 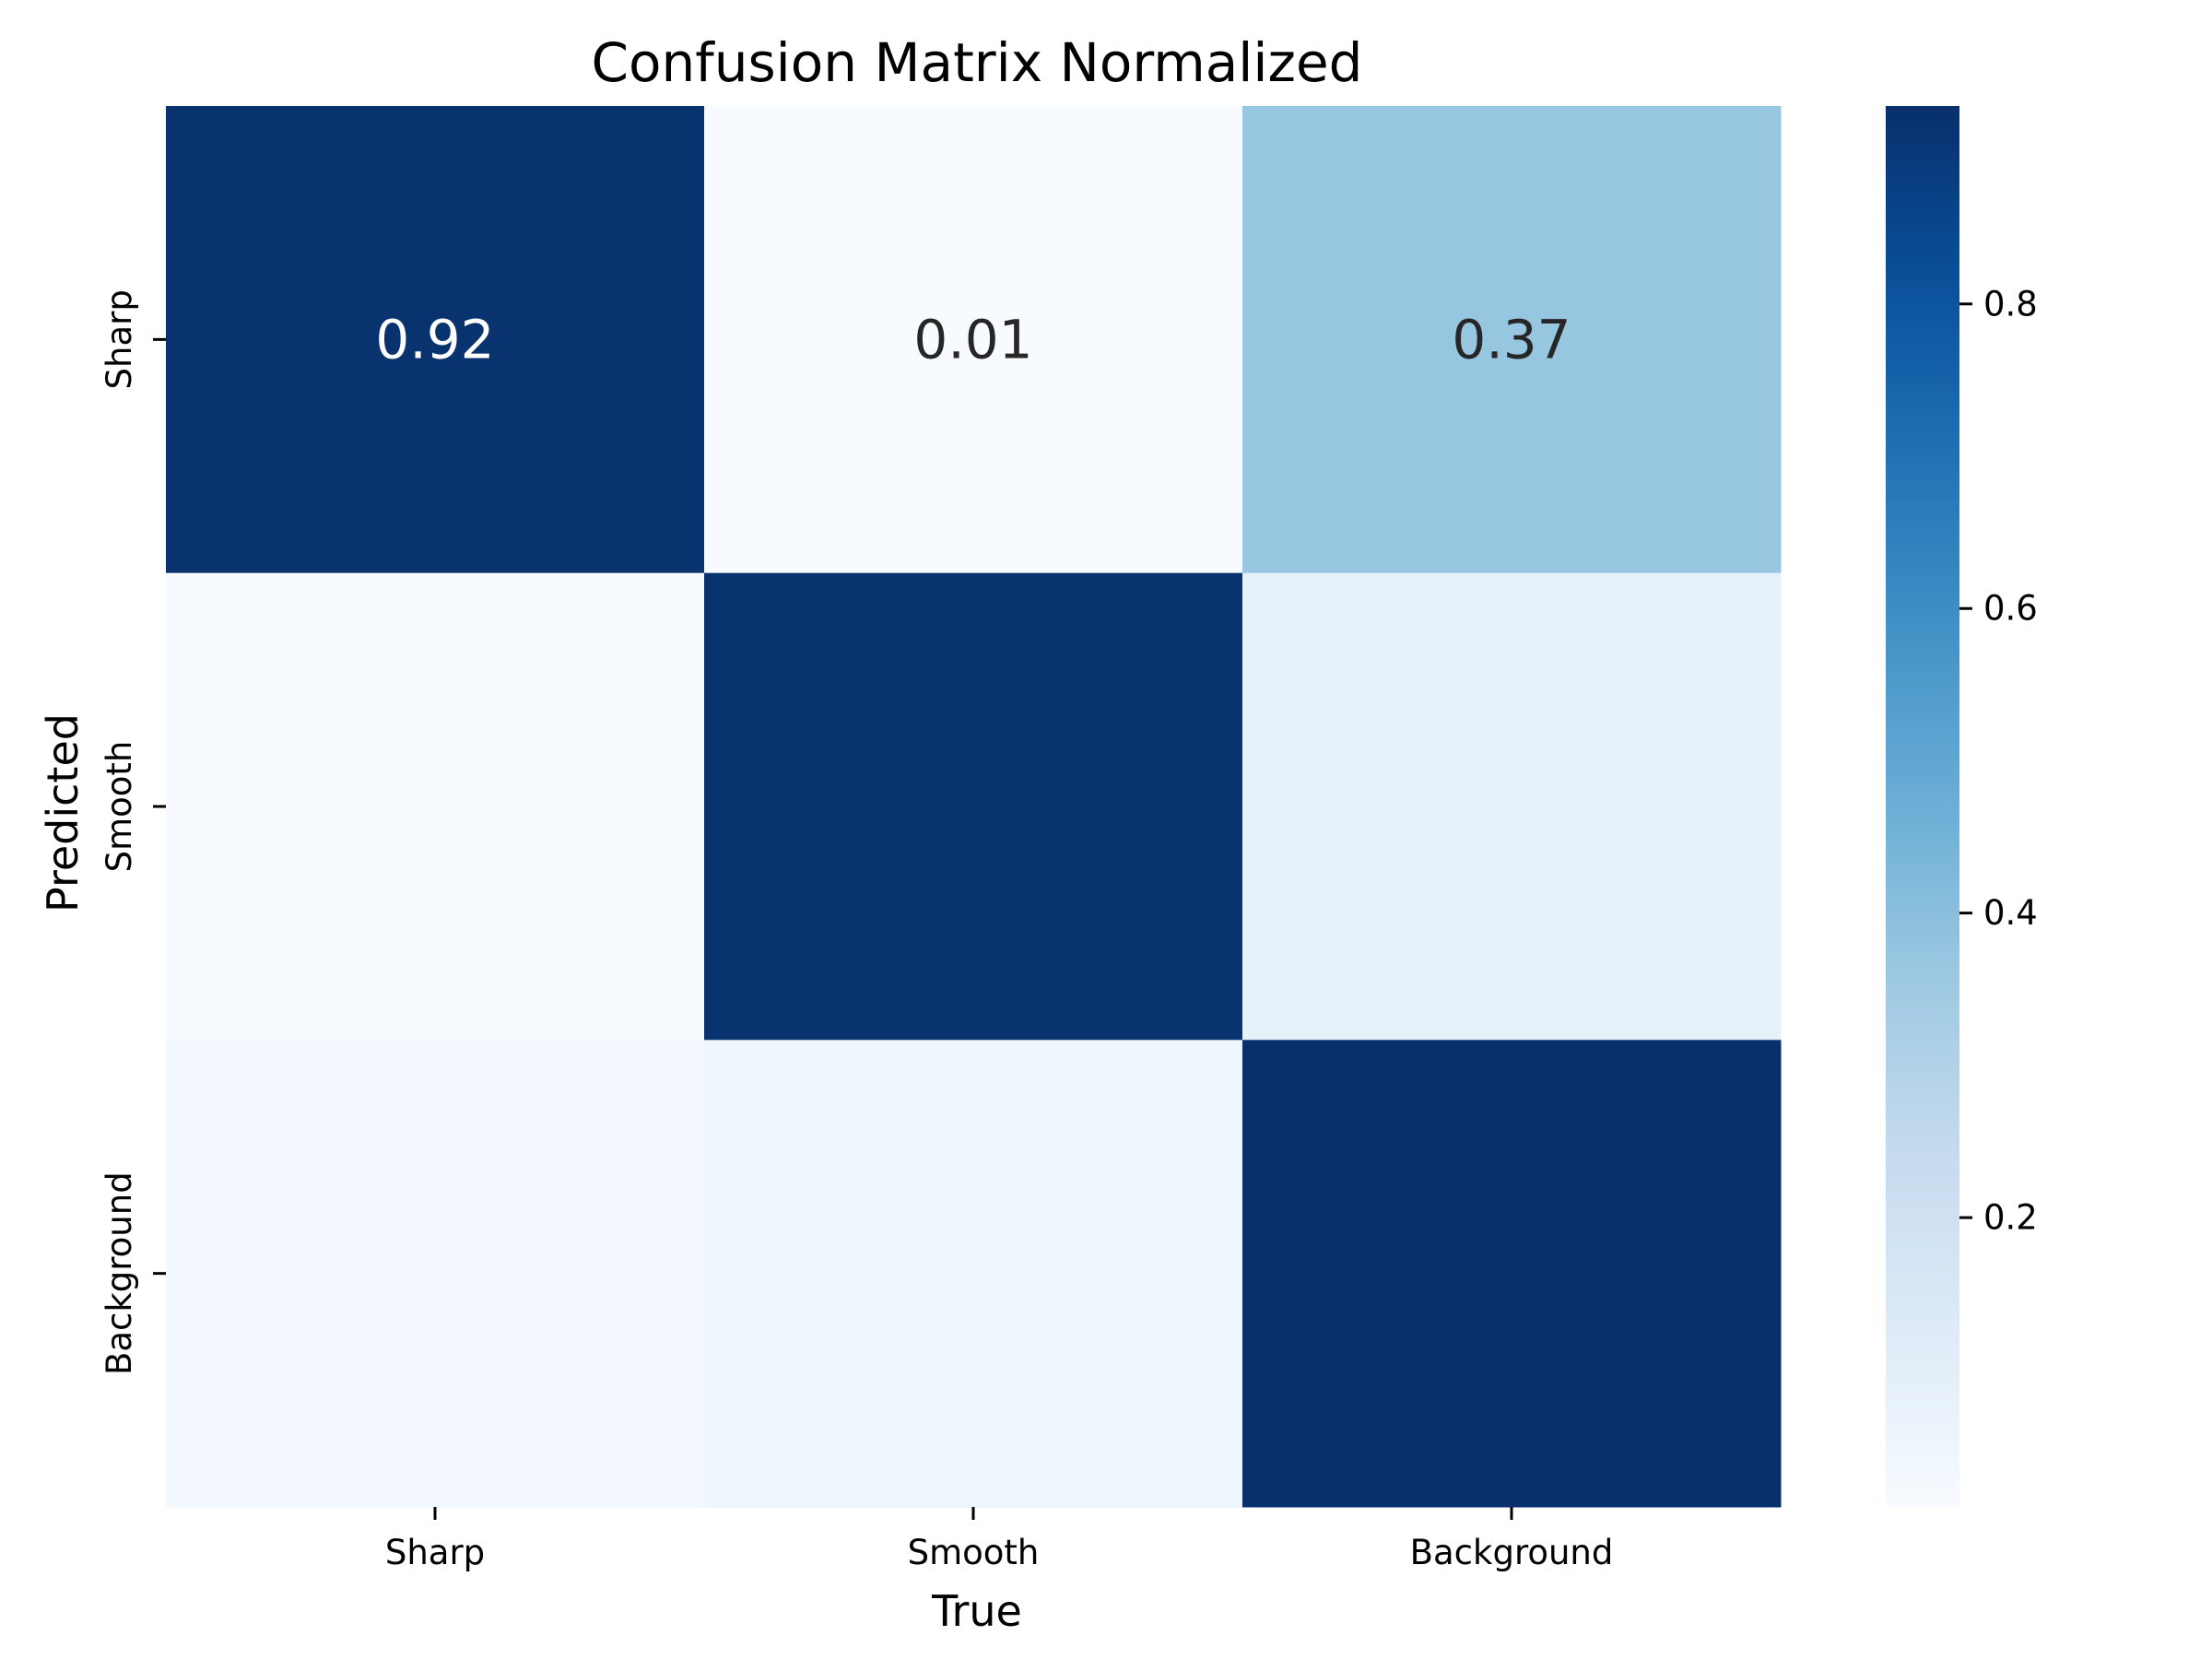 I want to click on colorbar-tick-label: 0.8, so click(x=2010, y=304).